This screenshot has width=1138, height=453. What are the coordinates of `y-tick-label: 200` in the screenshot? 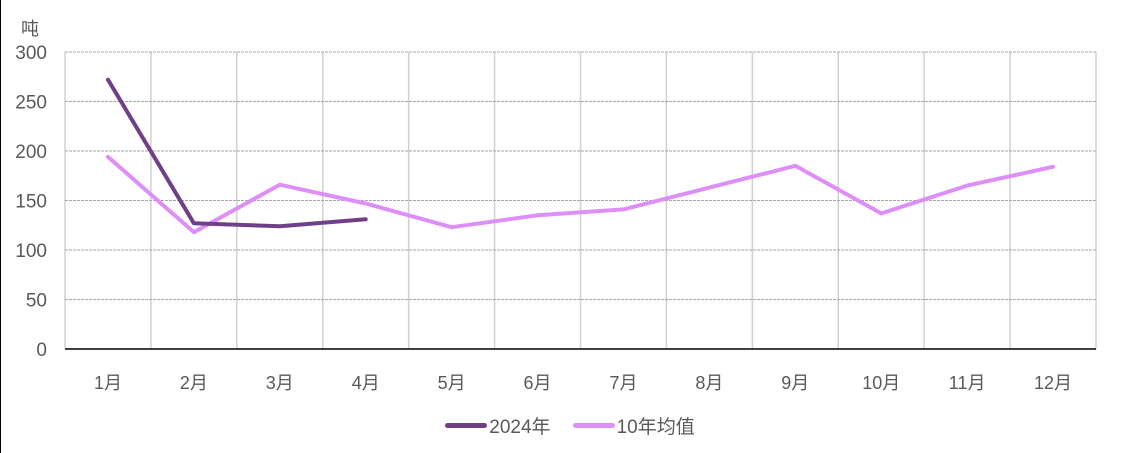 It's located at (31, 152).